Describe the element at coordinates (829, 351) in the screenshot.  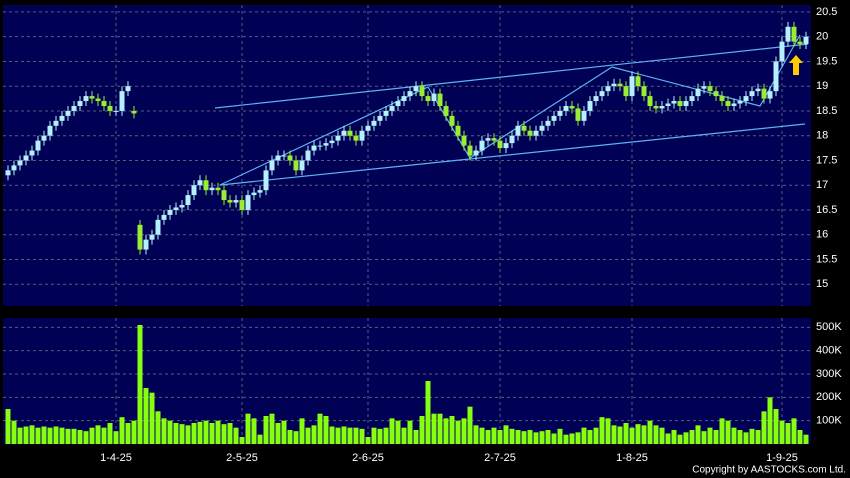
I see `y-tick-label: 400K` at that location.